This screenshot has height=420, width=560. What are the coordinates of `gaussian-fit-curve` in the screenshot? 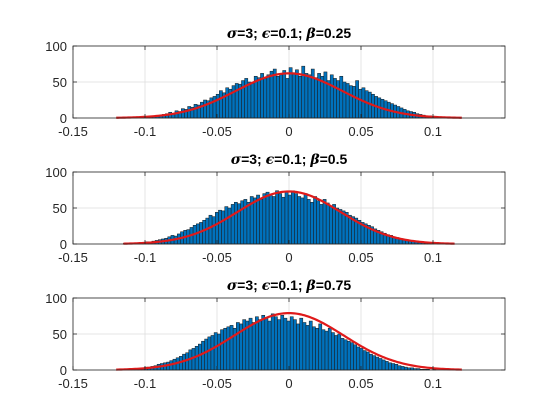 It's located at (289, 95).